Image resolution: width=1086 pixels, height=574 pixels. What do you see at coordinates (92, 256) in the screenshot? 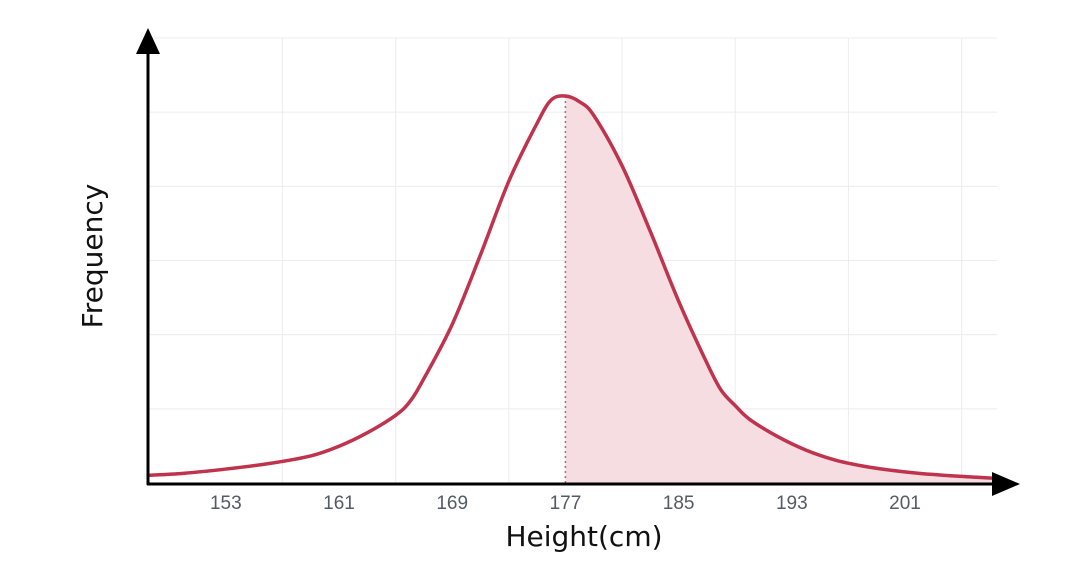
I see `y-axis-title: Frequency` at bounding box center [92, 256].